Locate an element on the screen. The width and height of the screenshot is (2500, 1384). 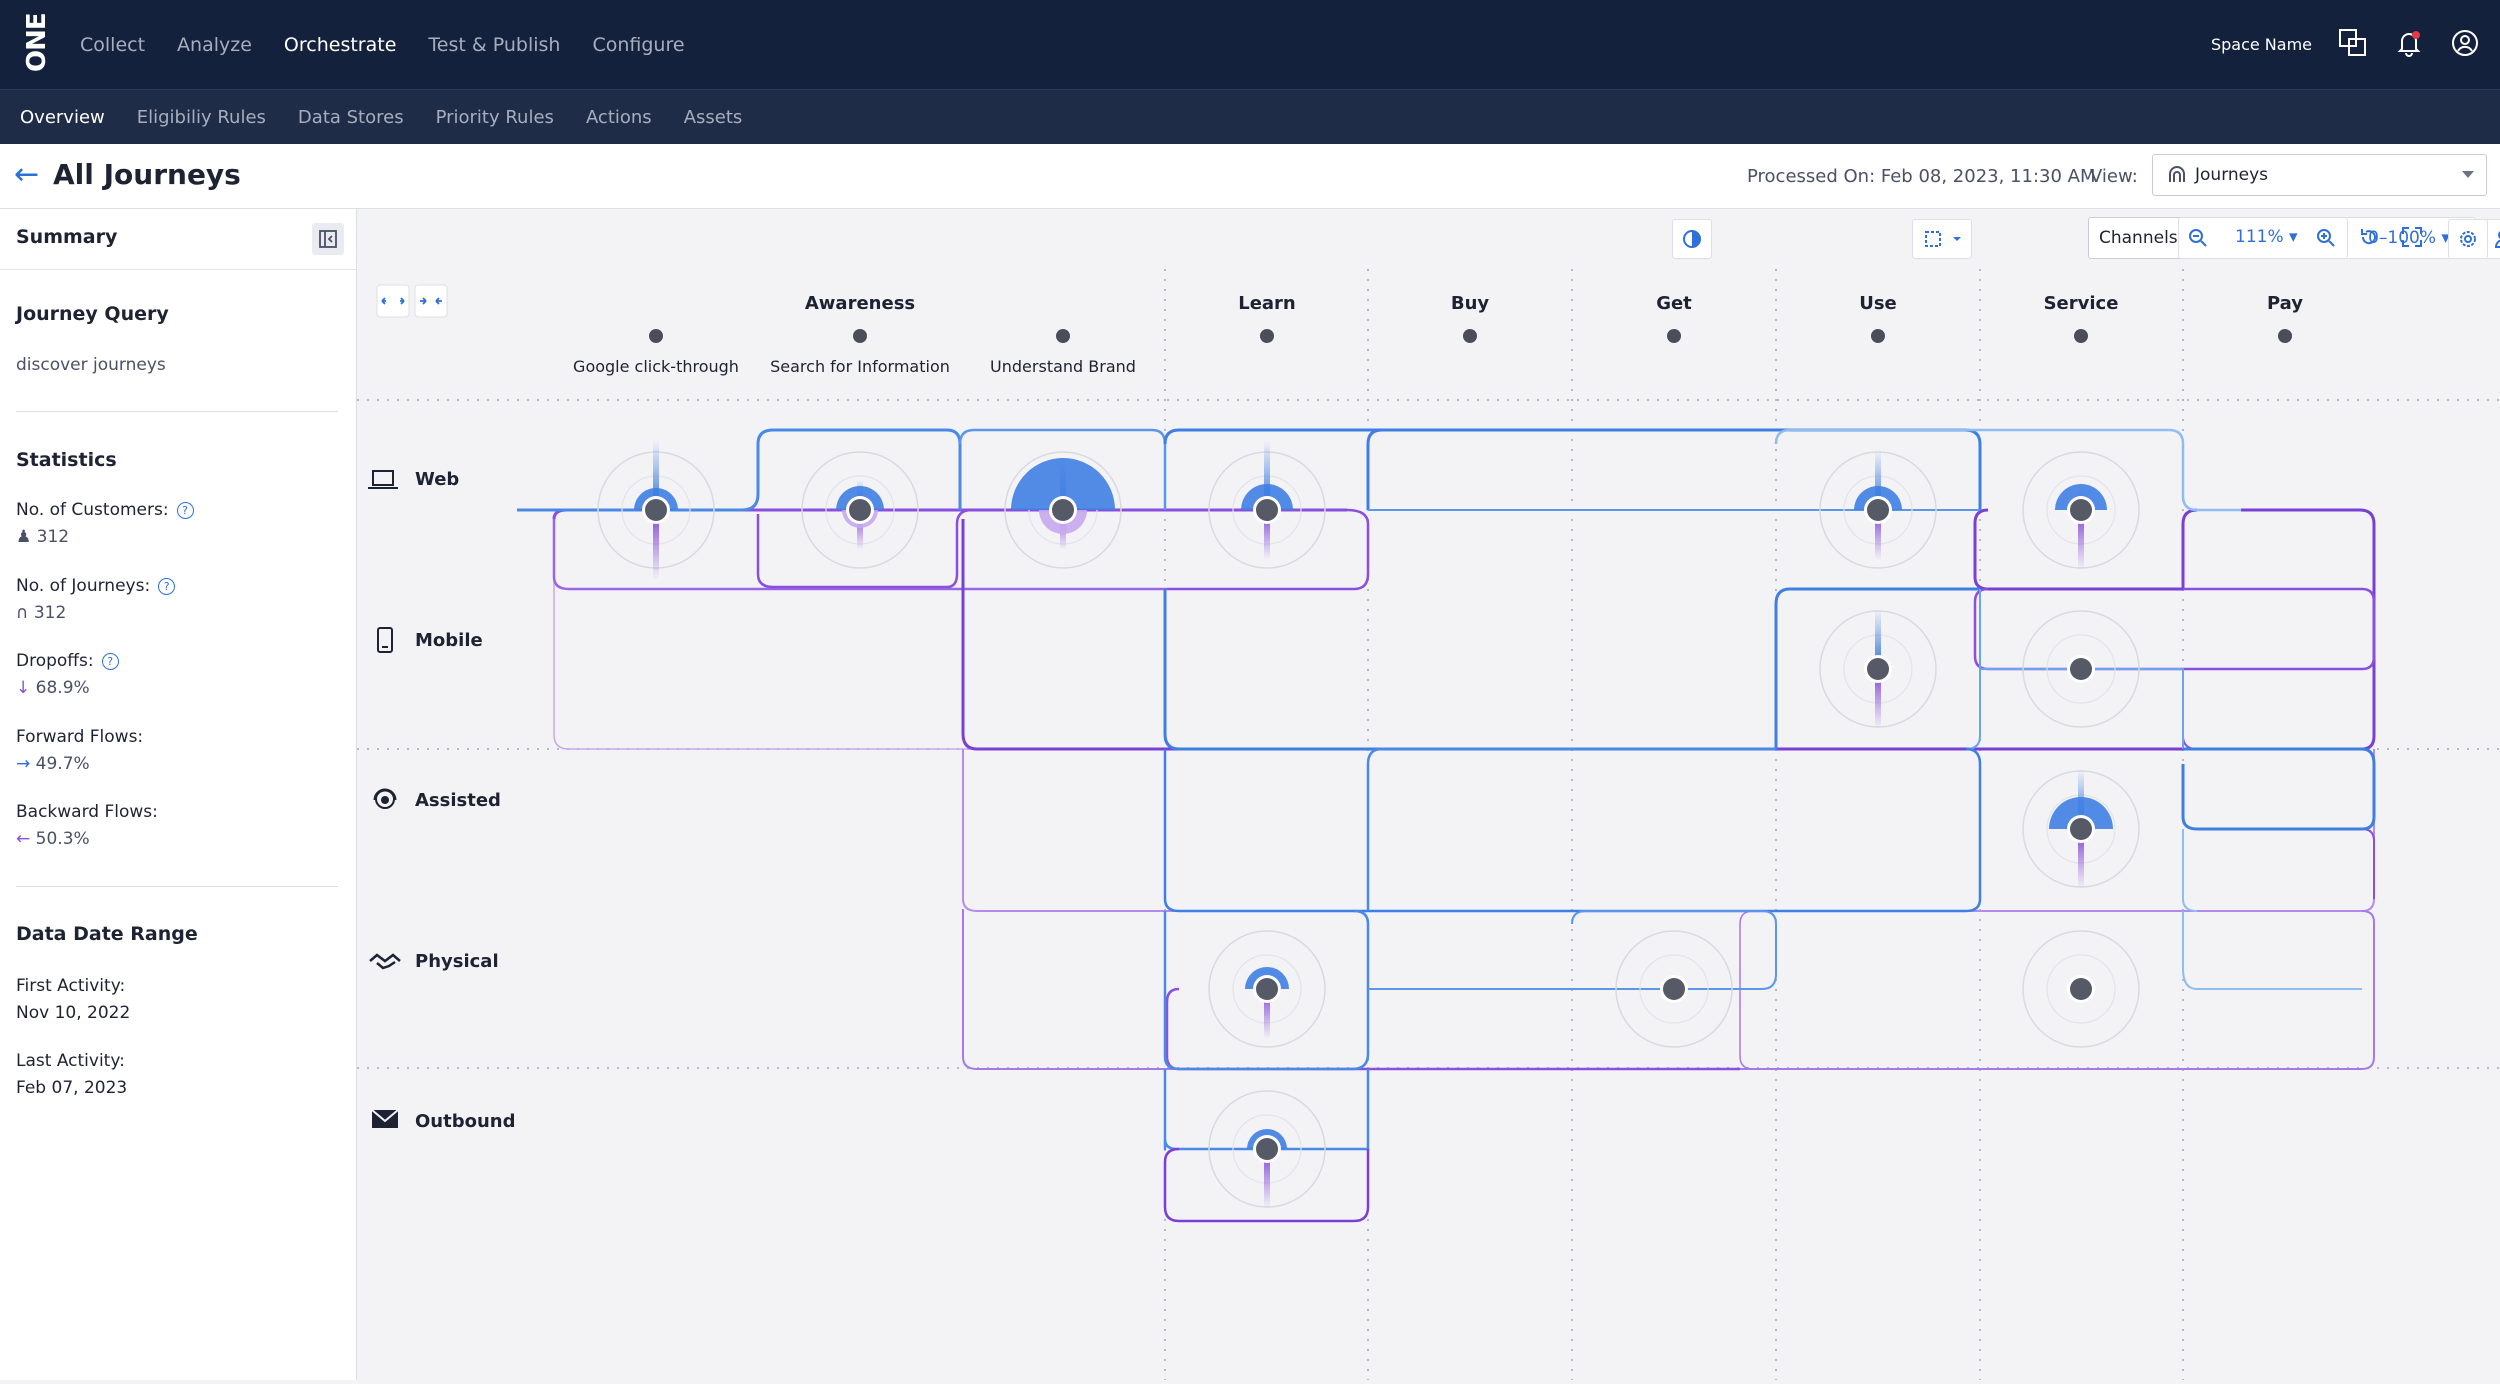
person-icon: ♟ is located at coordinates (24, 537).